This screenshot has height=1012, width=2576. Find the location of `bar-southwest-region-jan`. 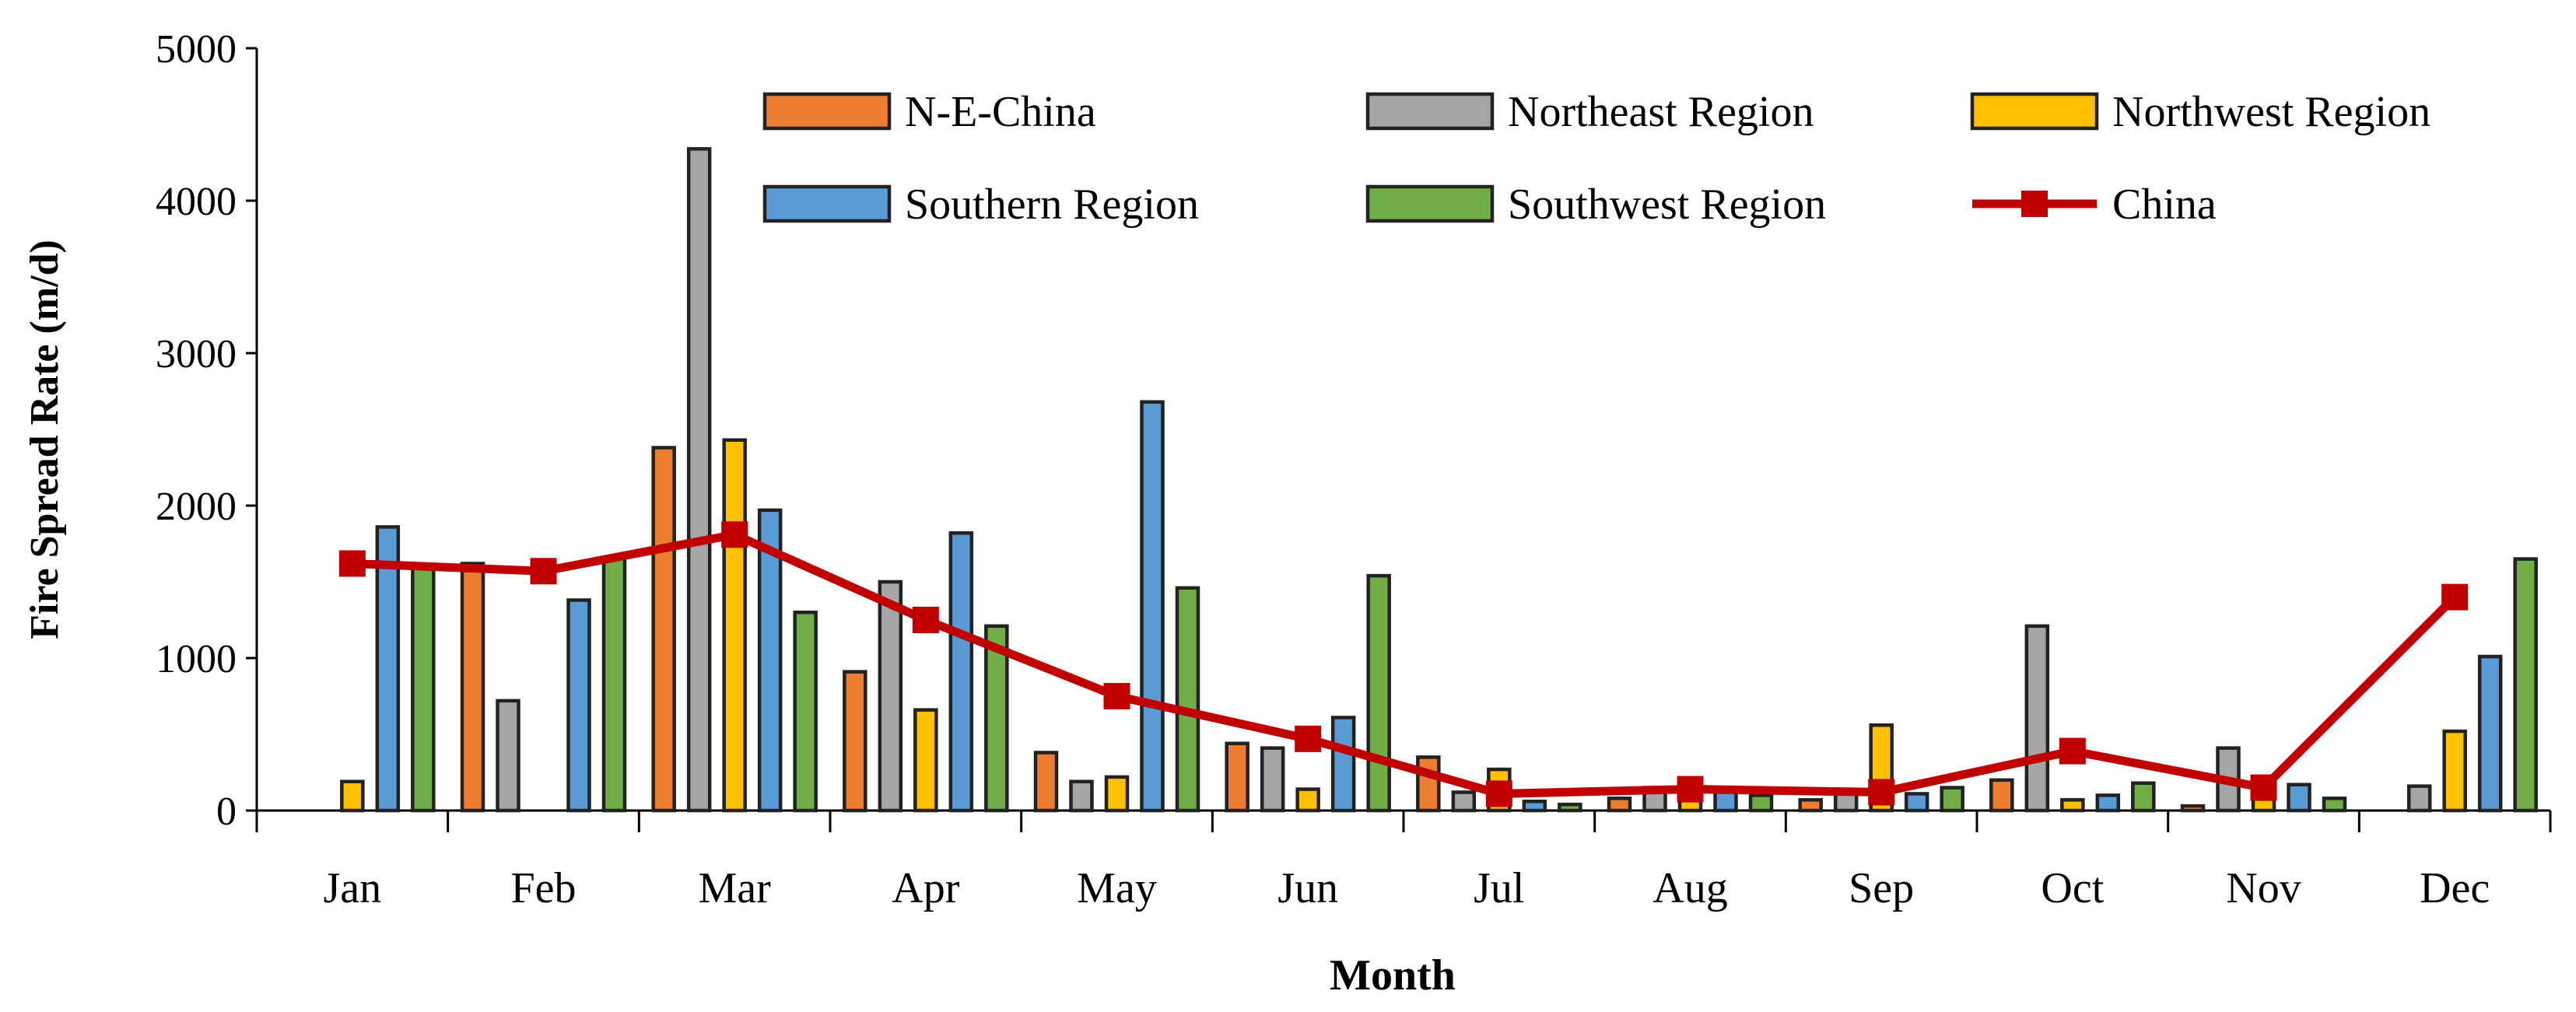

bar-southwest-region-jan is located at coordinates (424, 688).